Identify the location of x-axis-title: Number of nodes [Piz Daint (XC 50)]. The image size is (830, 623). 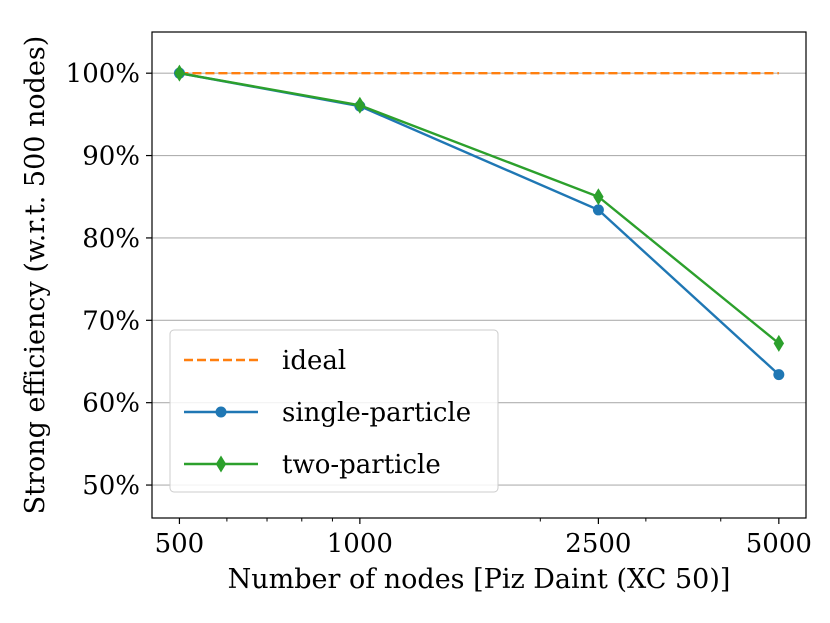
(479, 579).